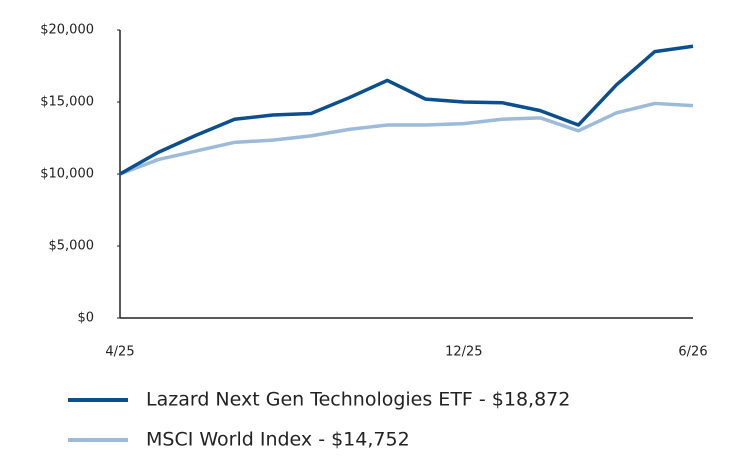  Describe the element at coordinates (67, 102) in the screenshot. I see `y-tick-label: $15,000` at that location.